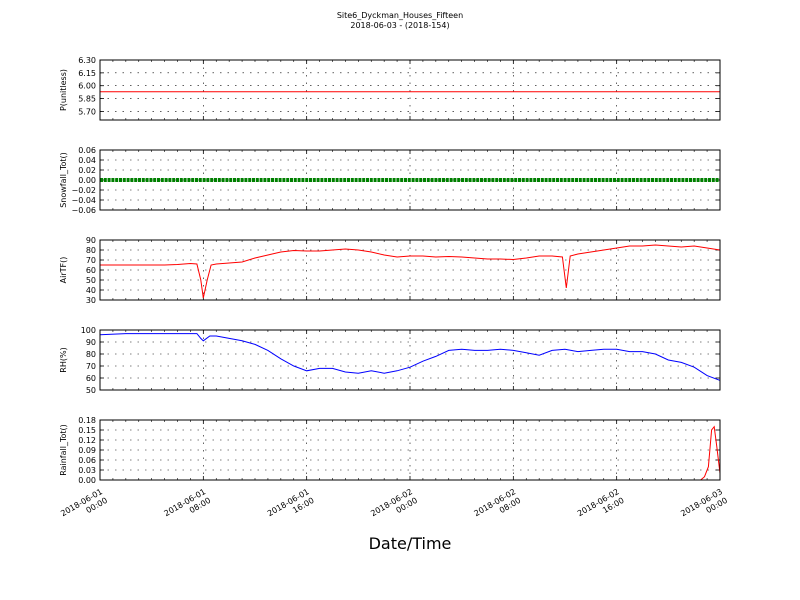 The image size is (800, 600). I want to click on x-tick-label: 2018-06-0108:00, so click(188, 507).